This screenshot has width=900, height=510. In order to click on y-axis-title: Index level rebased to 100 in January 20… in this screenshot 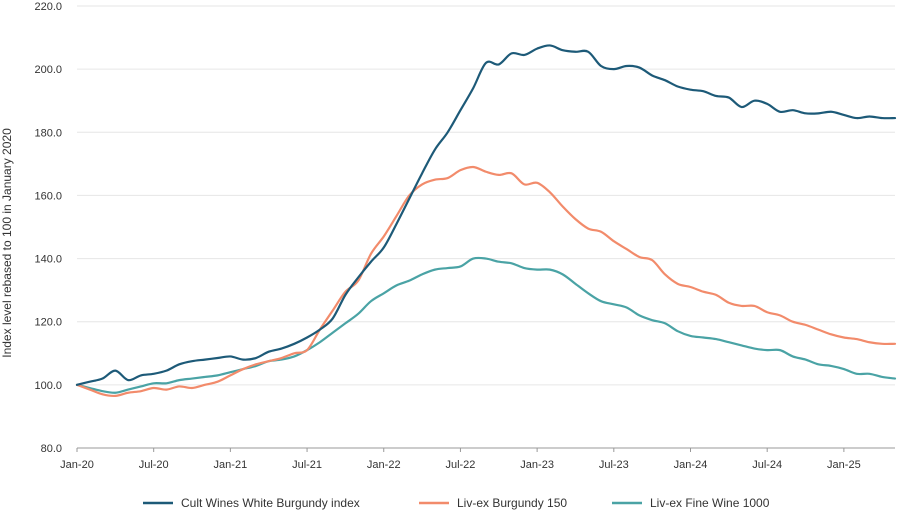, I will do `click(7, 243)`.